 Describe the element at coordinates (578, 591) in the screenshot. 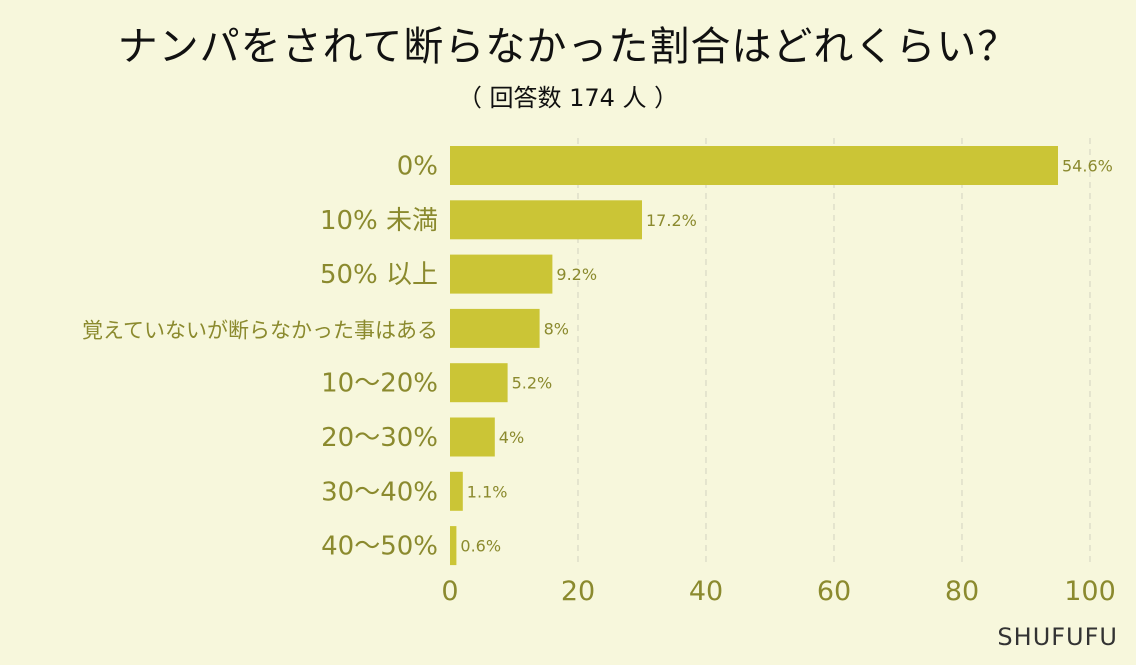

I see `x-tick-label: 20` at that location.